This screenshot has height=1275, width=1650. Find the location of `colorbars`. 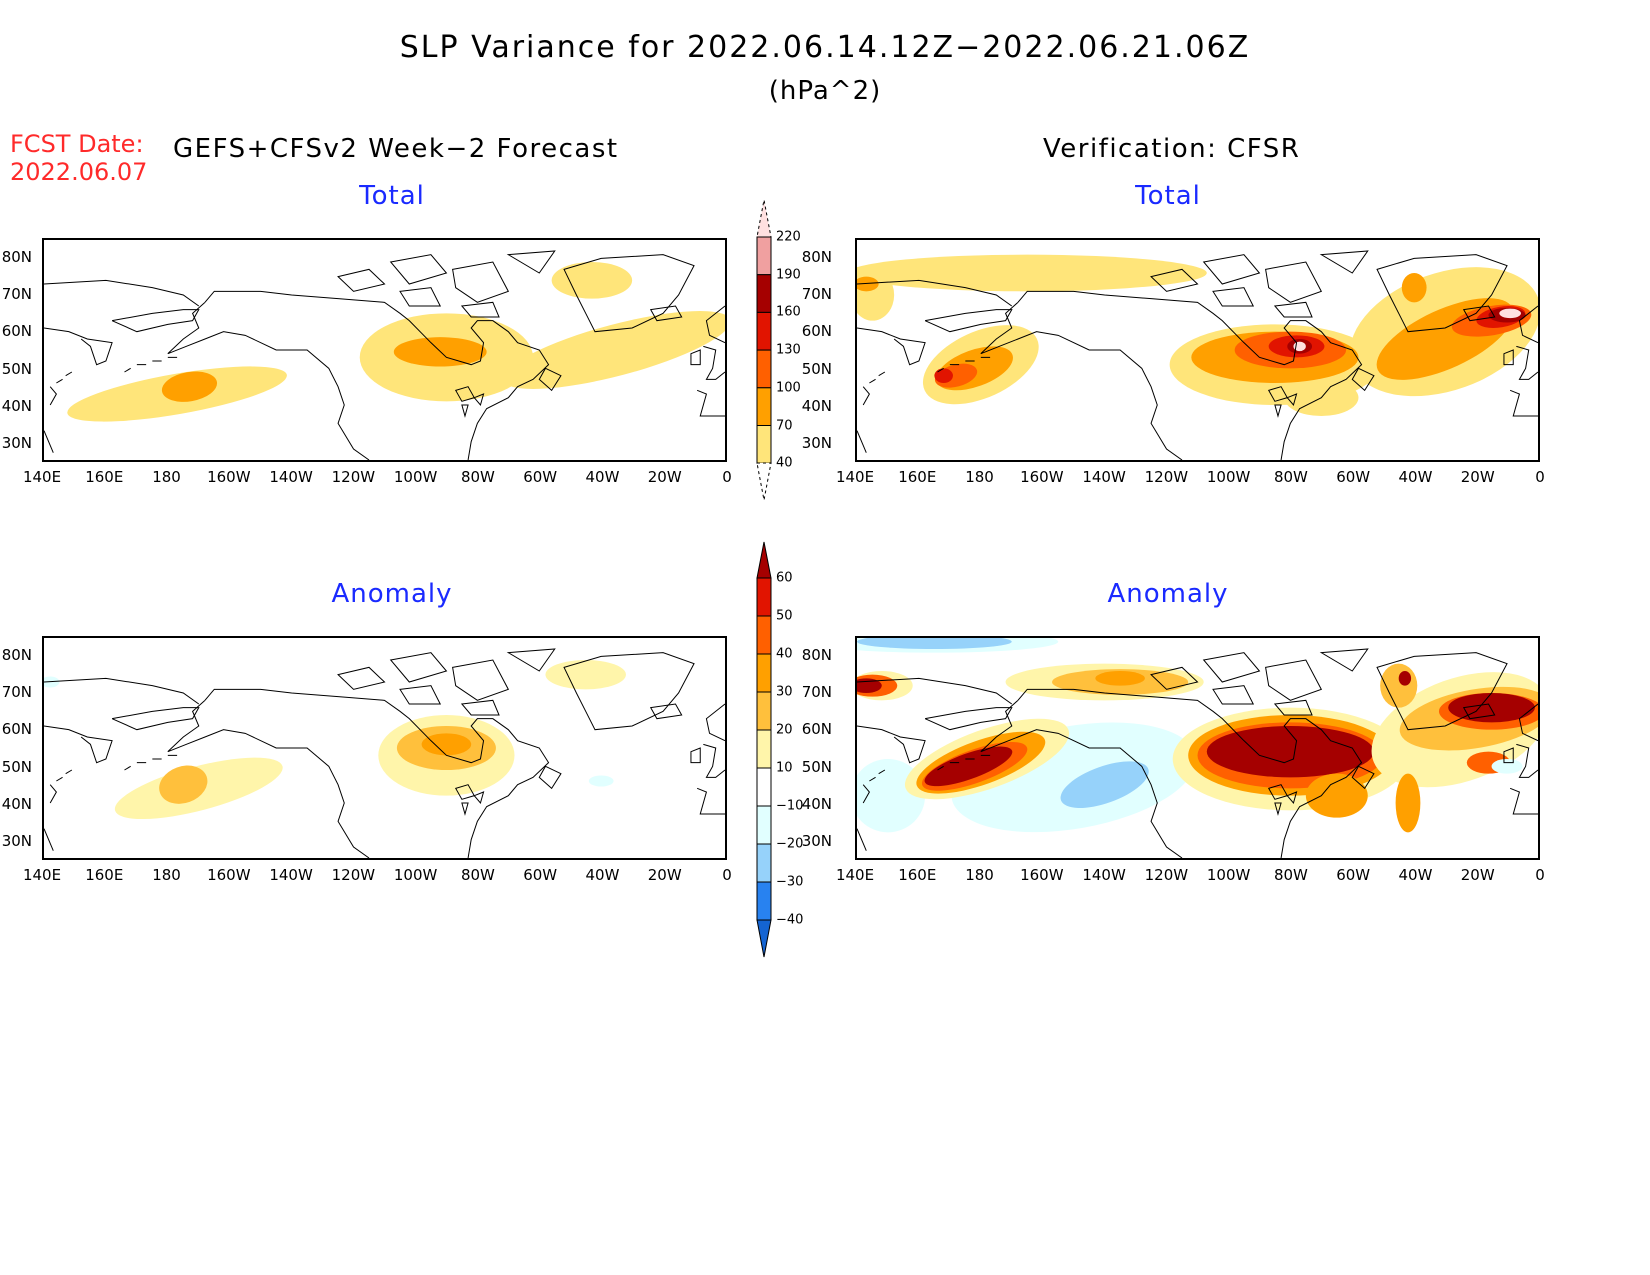

colorbars is located at coordinates (764, 578).